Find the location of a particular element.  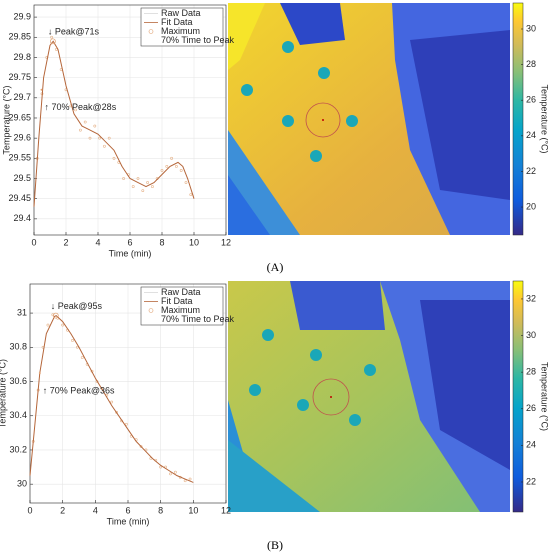

x-tick-label: 8 is located at coordinates (161, 242).